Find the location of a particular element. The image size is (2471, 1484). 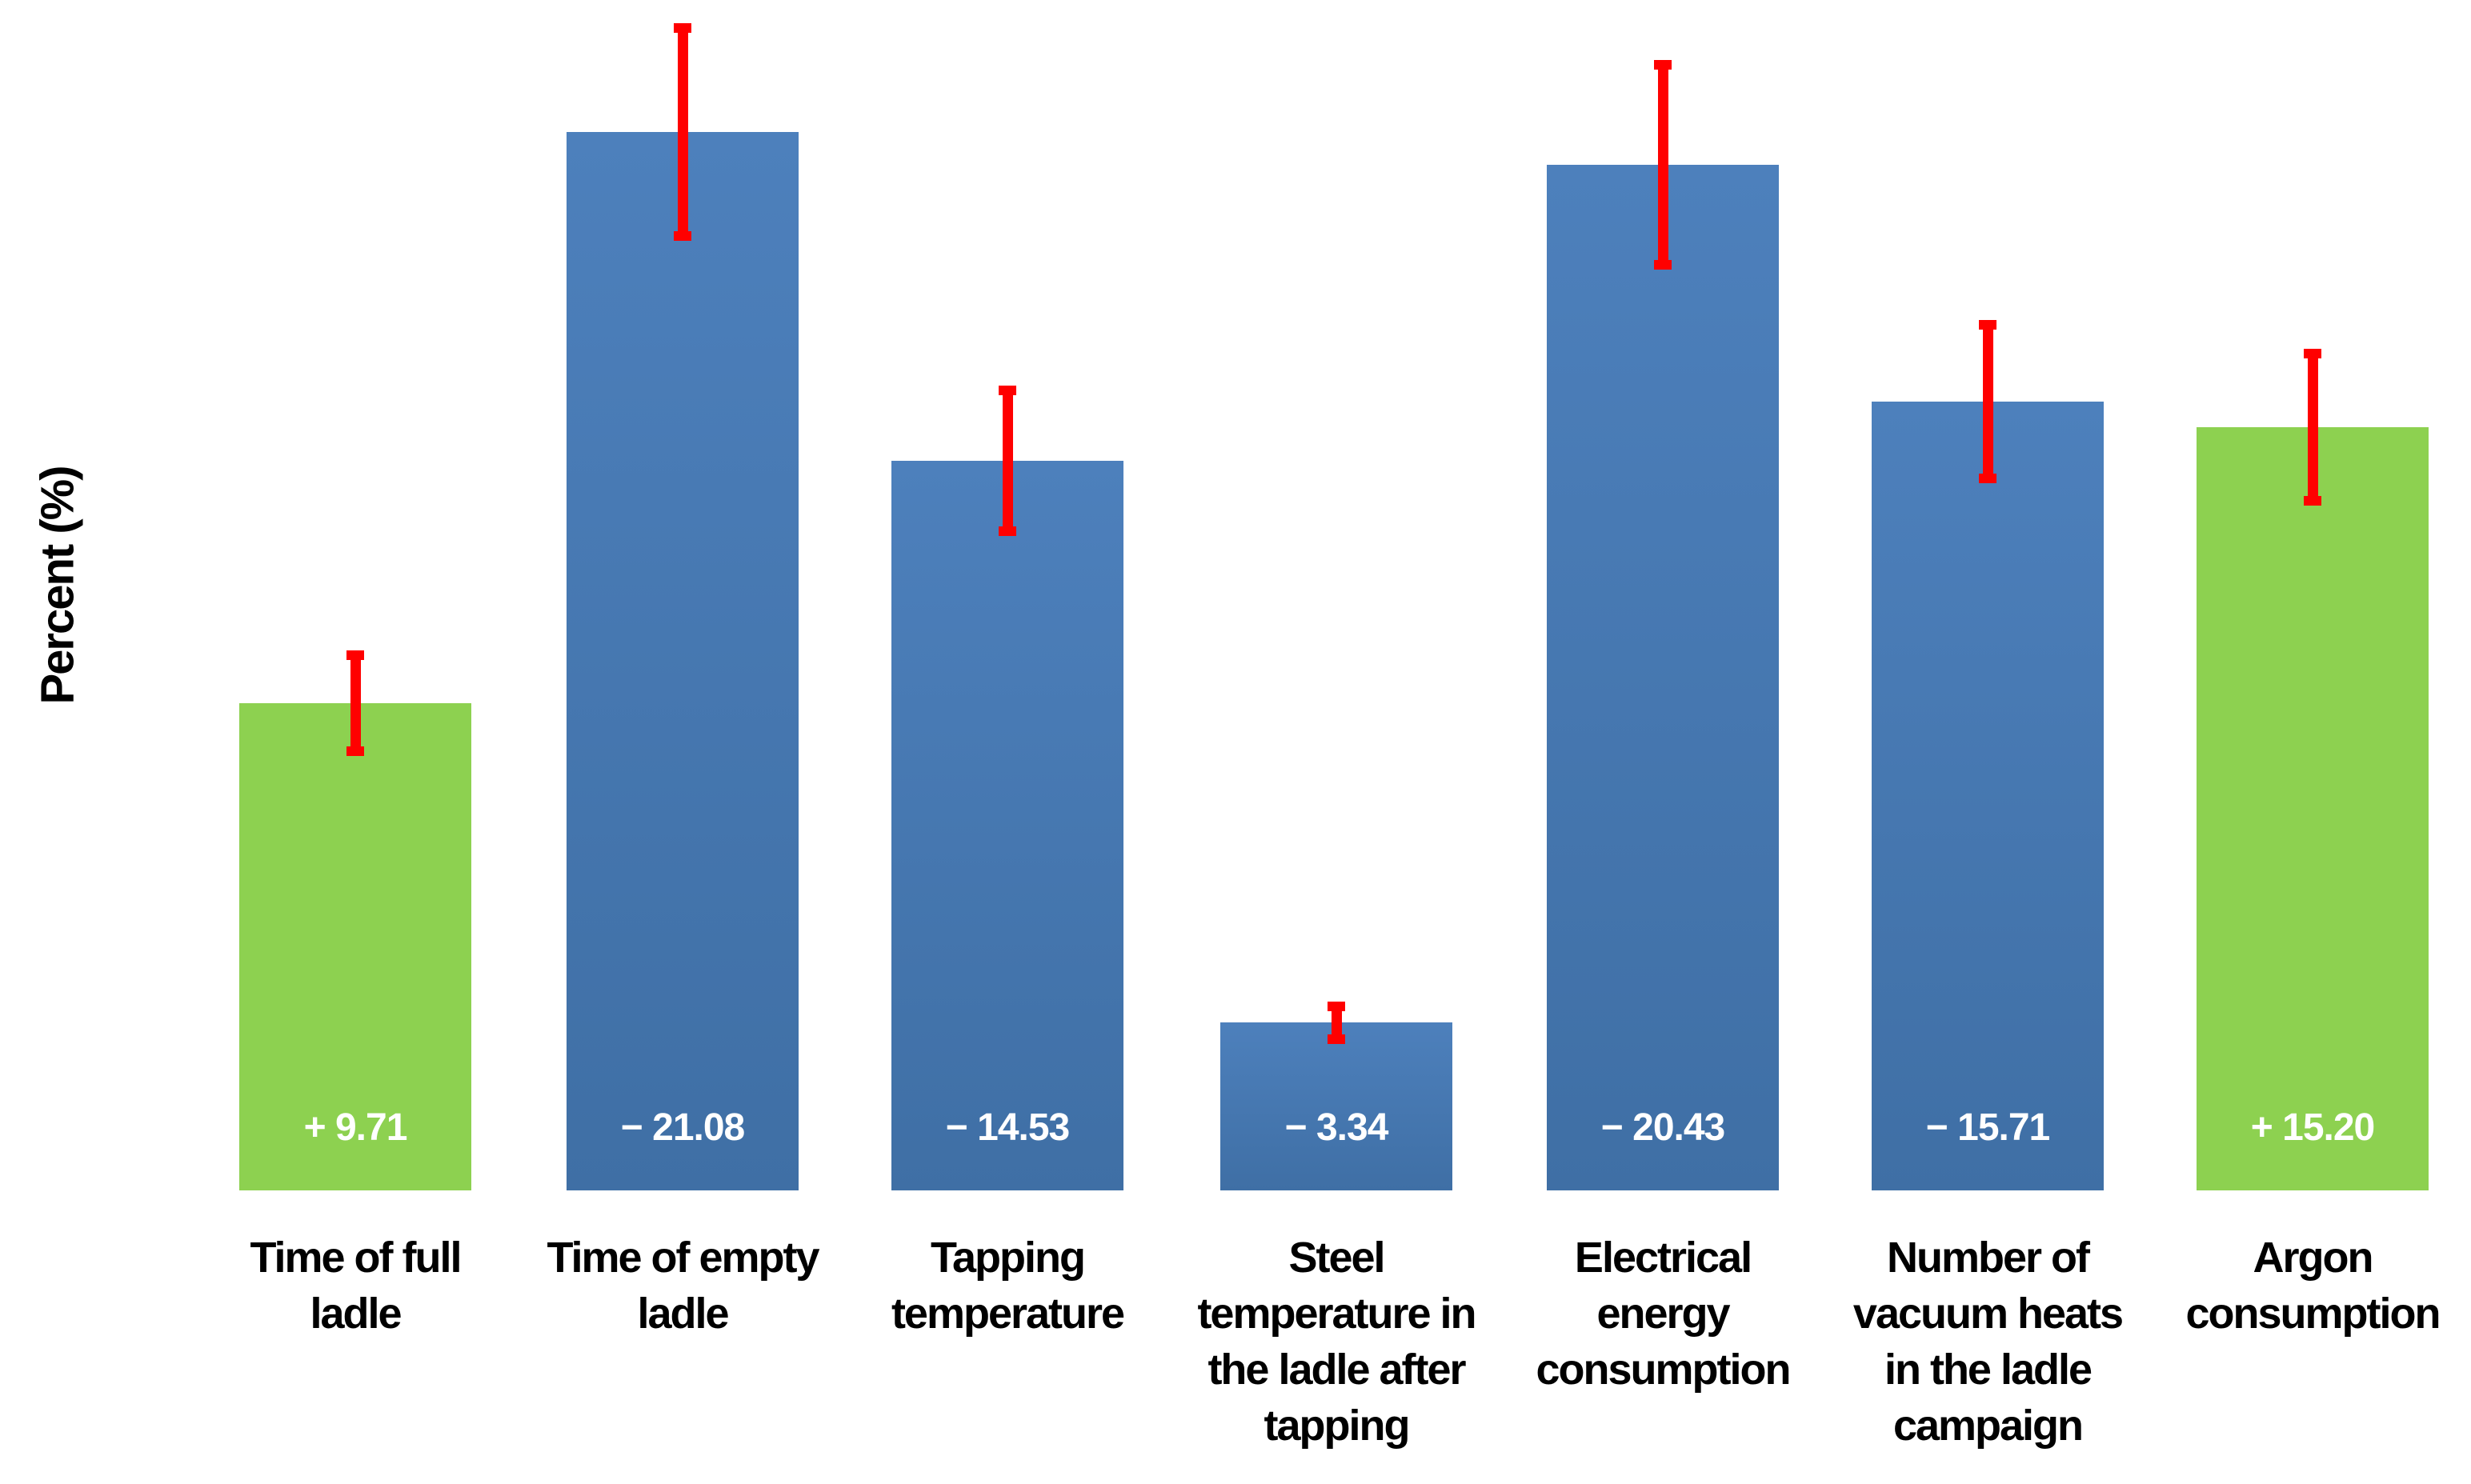

bar-value-label-tapping-temperature: − 14.53 is located at coordinates (1007, 1127).